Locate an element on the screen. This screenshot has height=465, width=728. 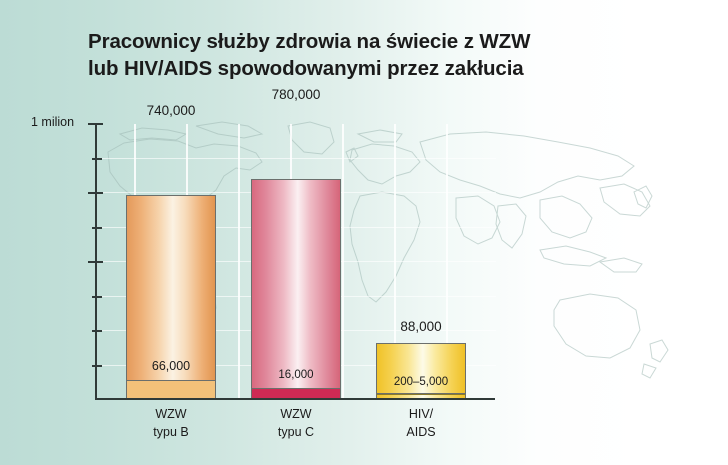
x-axis-label-hepatitis-c: WZW typu C is located at coordinates (296, 424).